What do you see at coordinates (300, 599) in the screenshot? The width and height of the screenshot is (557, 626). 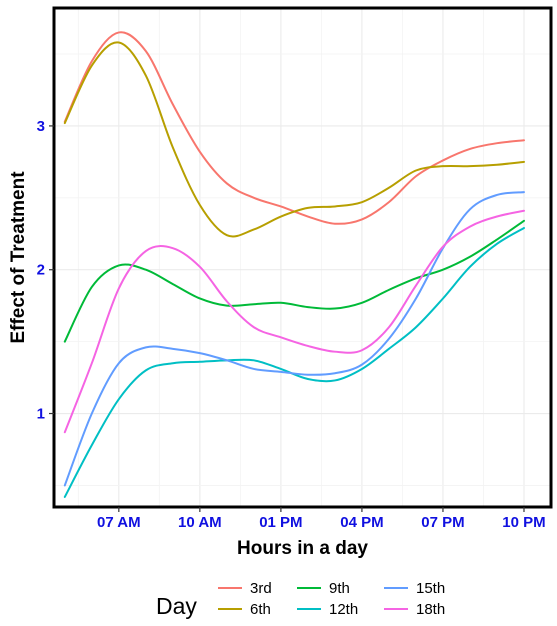 I see `legend: Day 3rd 6th 9th 12th 15th 18th` at bounding box center [300, 599].